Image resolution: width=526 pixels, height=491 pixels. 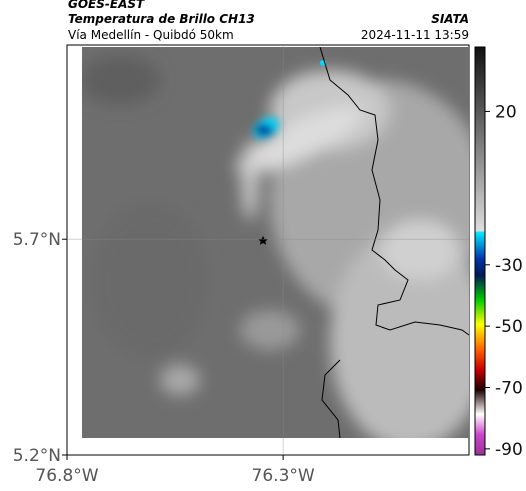 What do you see at coordinates (509, 266) in the screenshot?
I see `colorbar-tick-label: -30` at bounding box center [509, 266].